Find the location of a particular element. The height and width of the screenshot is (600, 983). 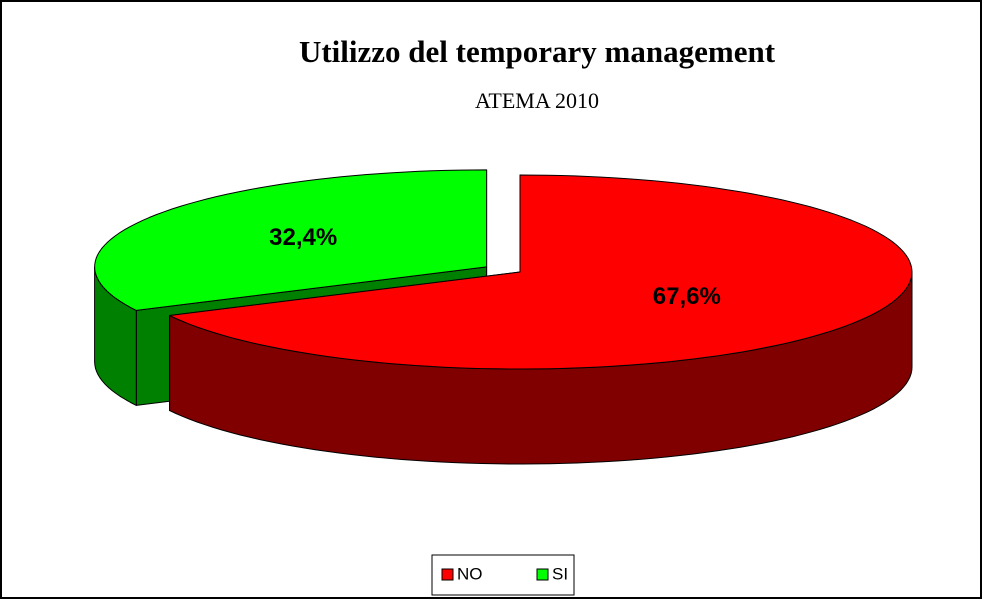

chart-subtitle: ATEMA 2010 is located at coordinates (537, 100).